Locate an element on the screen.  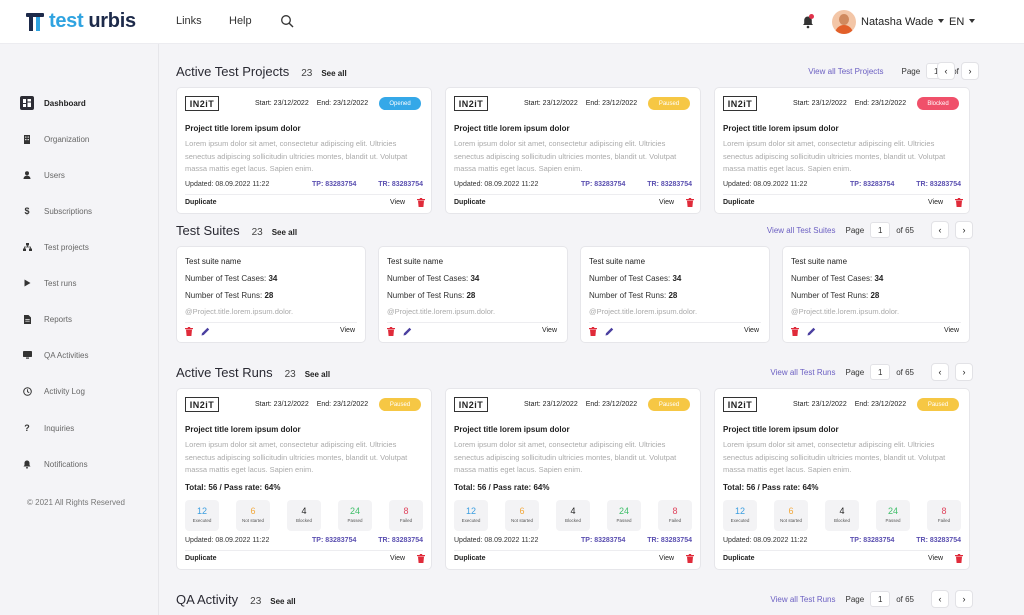
updated-time: Updated: 08.09.2022 11:22 is located at coordinates (765, 540).